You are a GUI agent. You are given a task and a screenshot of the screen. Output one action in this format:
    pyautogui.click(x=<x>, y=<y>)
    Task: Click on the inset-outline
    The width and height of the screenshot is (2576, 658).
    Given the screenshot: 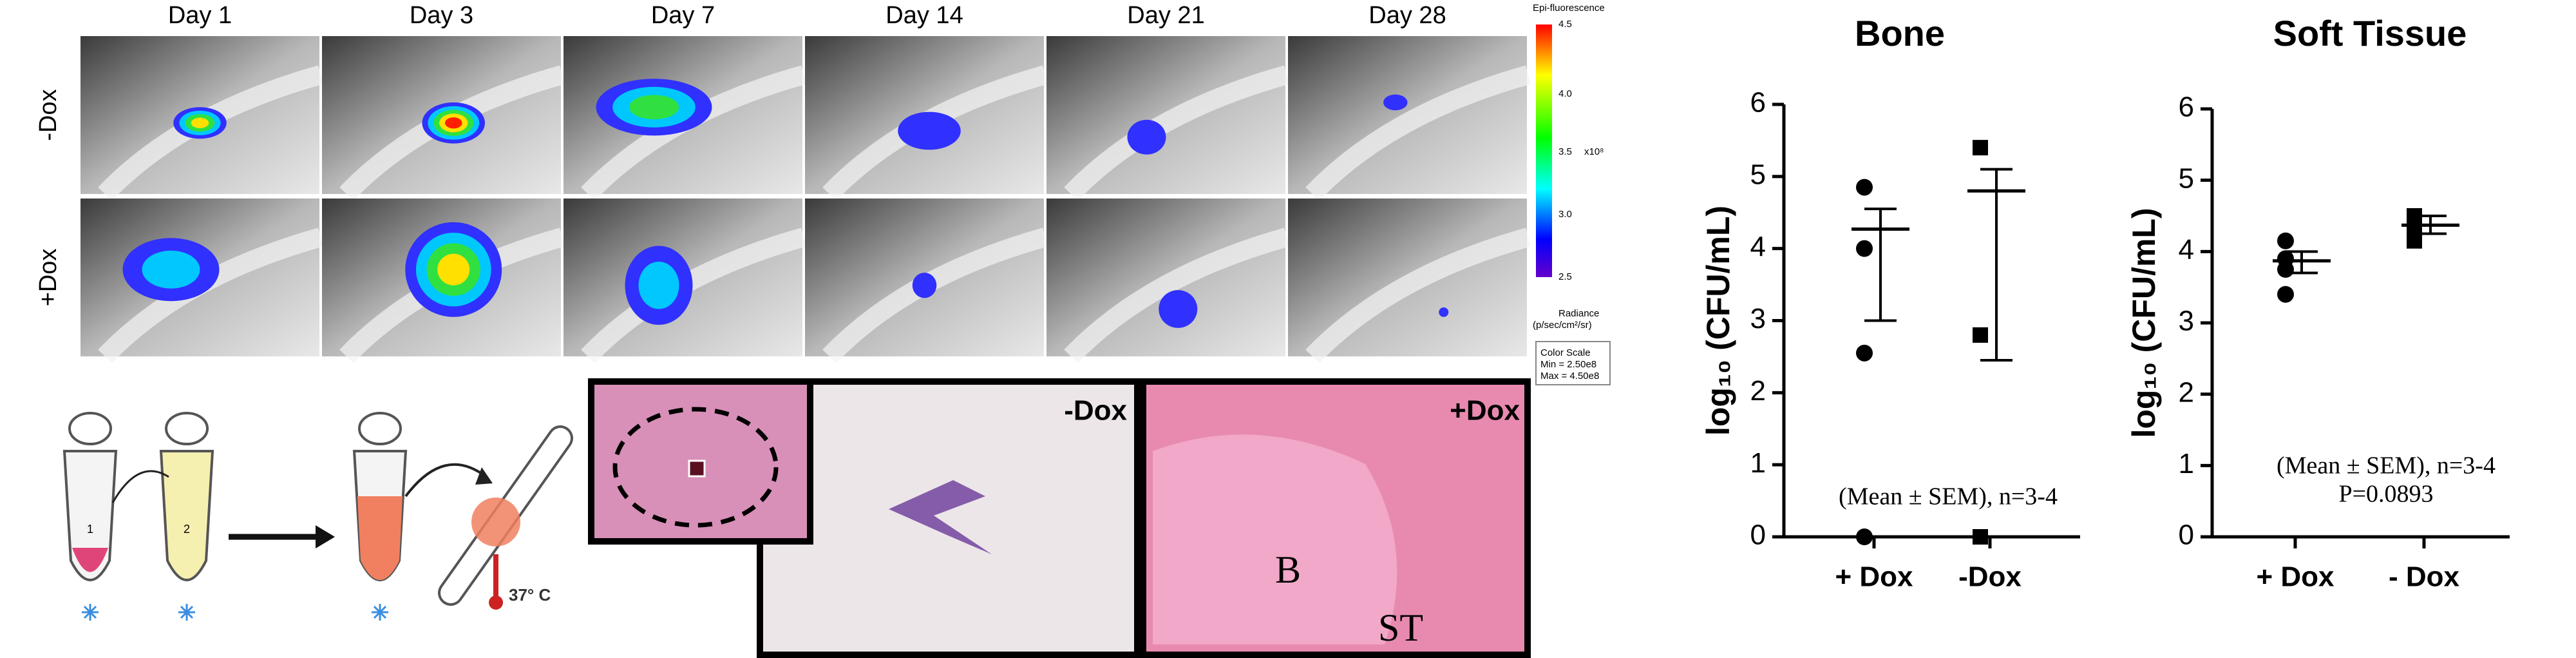 What is the action you would take?
    pyautogui.click(x=695, y=468)
    